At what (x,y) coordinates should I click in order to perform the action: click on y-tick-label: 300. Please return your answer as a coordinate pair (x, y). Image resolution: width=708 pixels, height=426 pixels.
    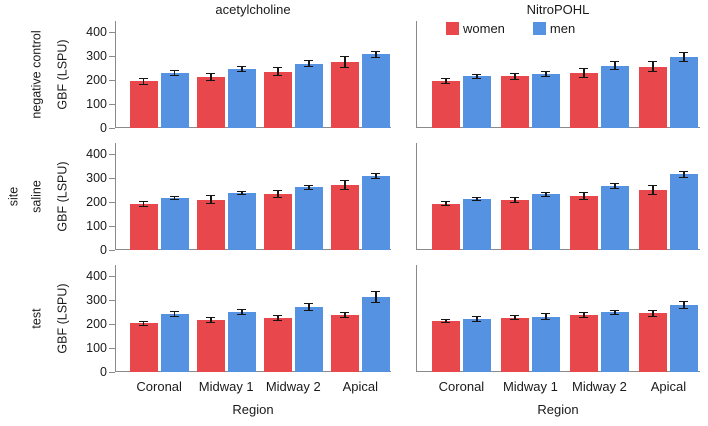
    Looking at the image, I should click on (96, 56).